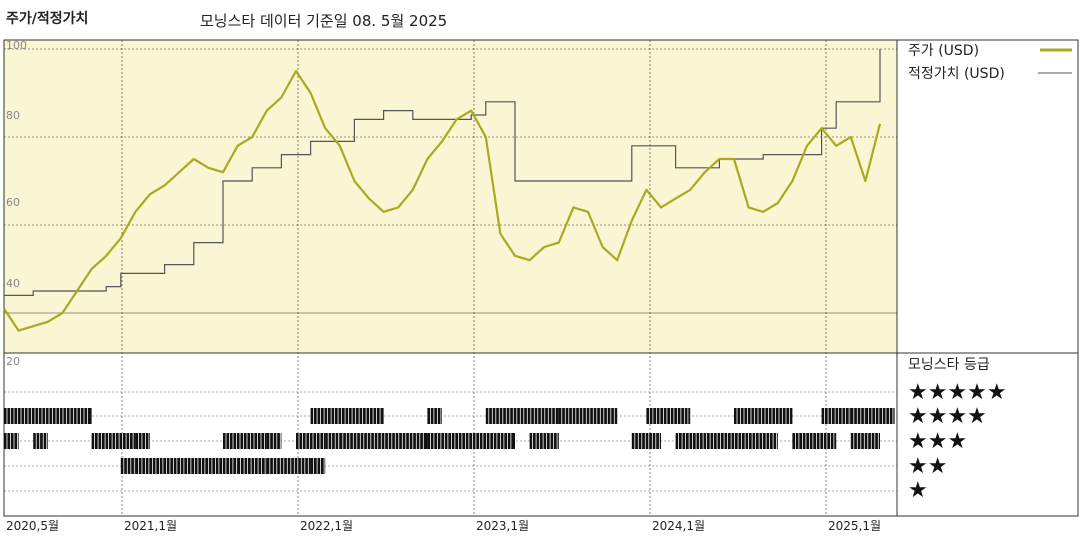 The width and height of the screenshot is (1080, 540). Describe the element at coordinates (927, 466) in the screenshot. I see `rating-2-stars: ★★` at that location.